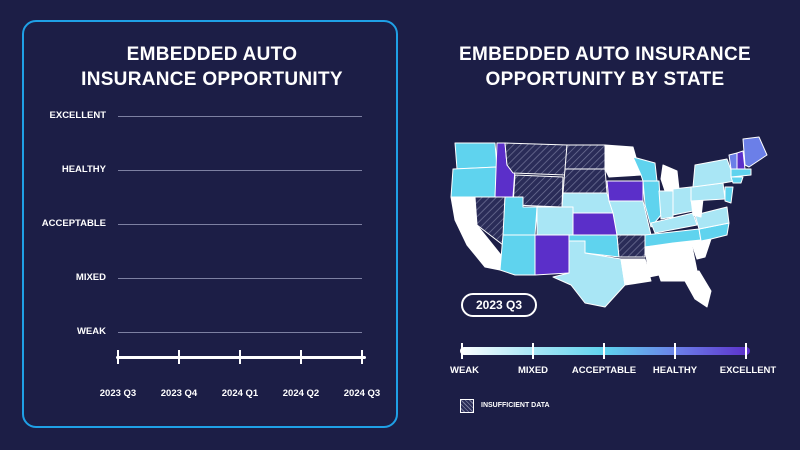  Describe the element at coordinates (240, 393) in the screenshot. I see `x-tick-label: 2024 Q1` at that location.